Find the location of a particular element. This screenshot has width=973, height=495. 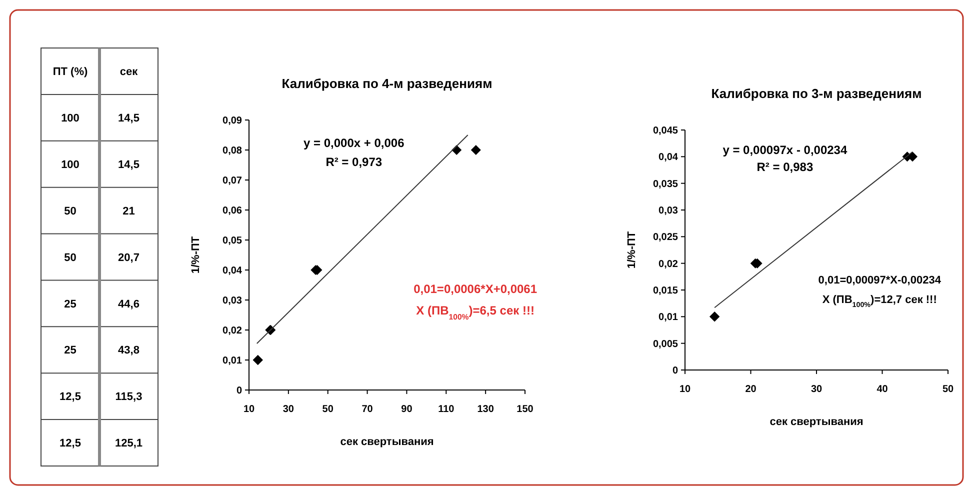

x-tick-label: 130 is located at coordinates (485, 409).